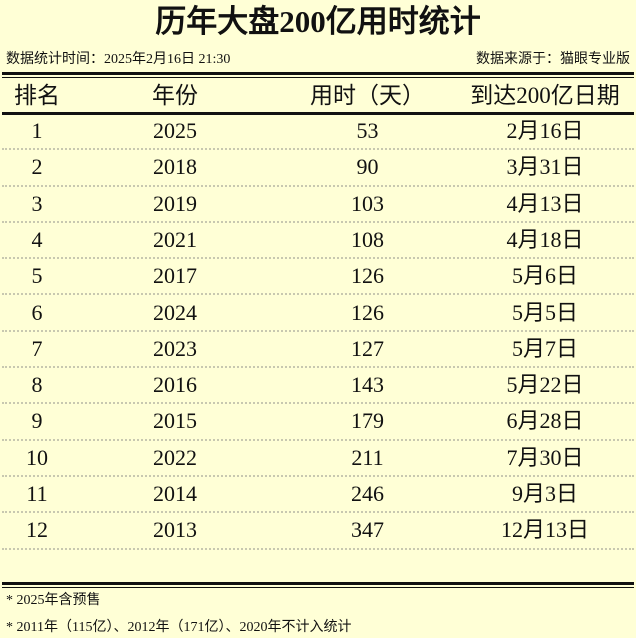 This screenshot has height=638, width=636. I want to click on cell-days: 90, so click(367, 167).